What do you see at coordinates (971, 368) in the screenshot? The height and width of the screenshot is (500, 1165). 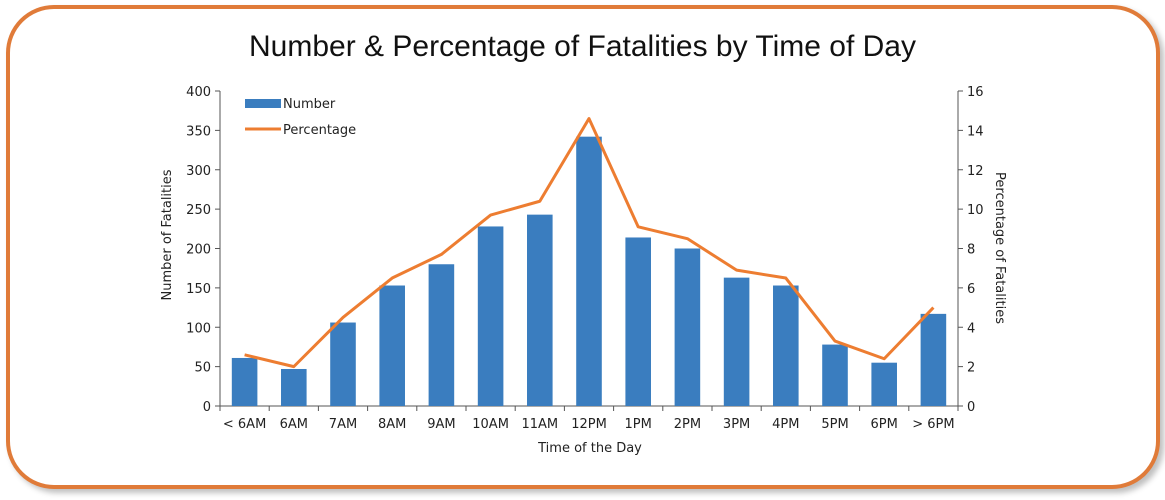 I see `y2-tick-label: 2` at bounding box center [971, 368].